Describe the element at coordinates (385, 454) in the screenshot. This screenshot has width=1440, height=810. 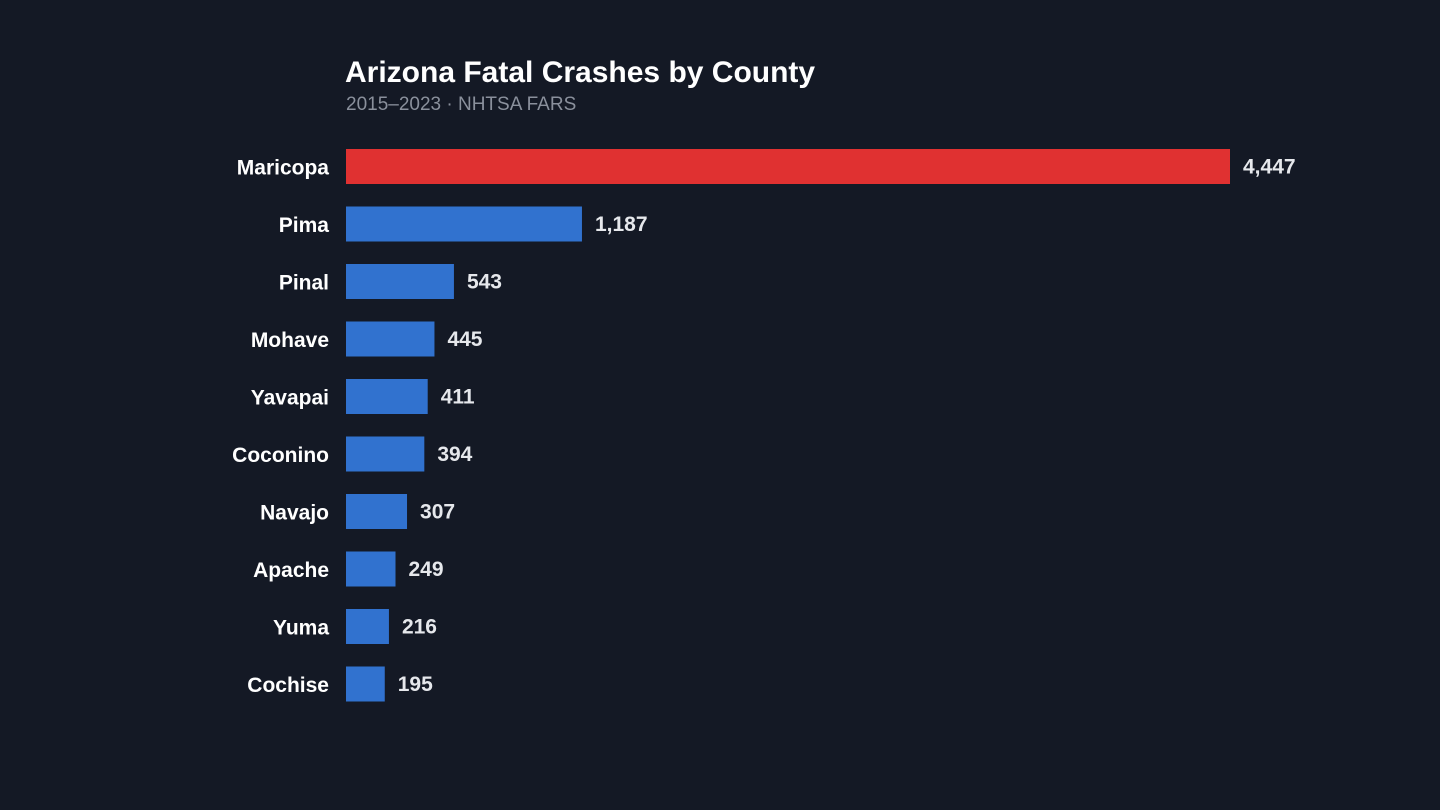
I see `bar-coconino` at that location.